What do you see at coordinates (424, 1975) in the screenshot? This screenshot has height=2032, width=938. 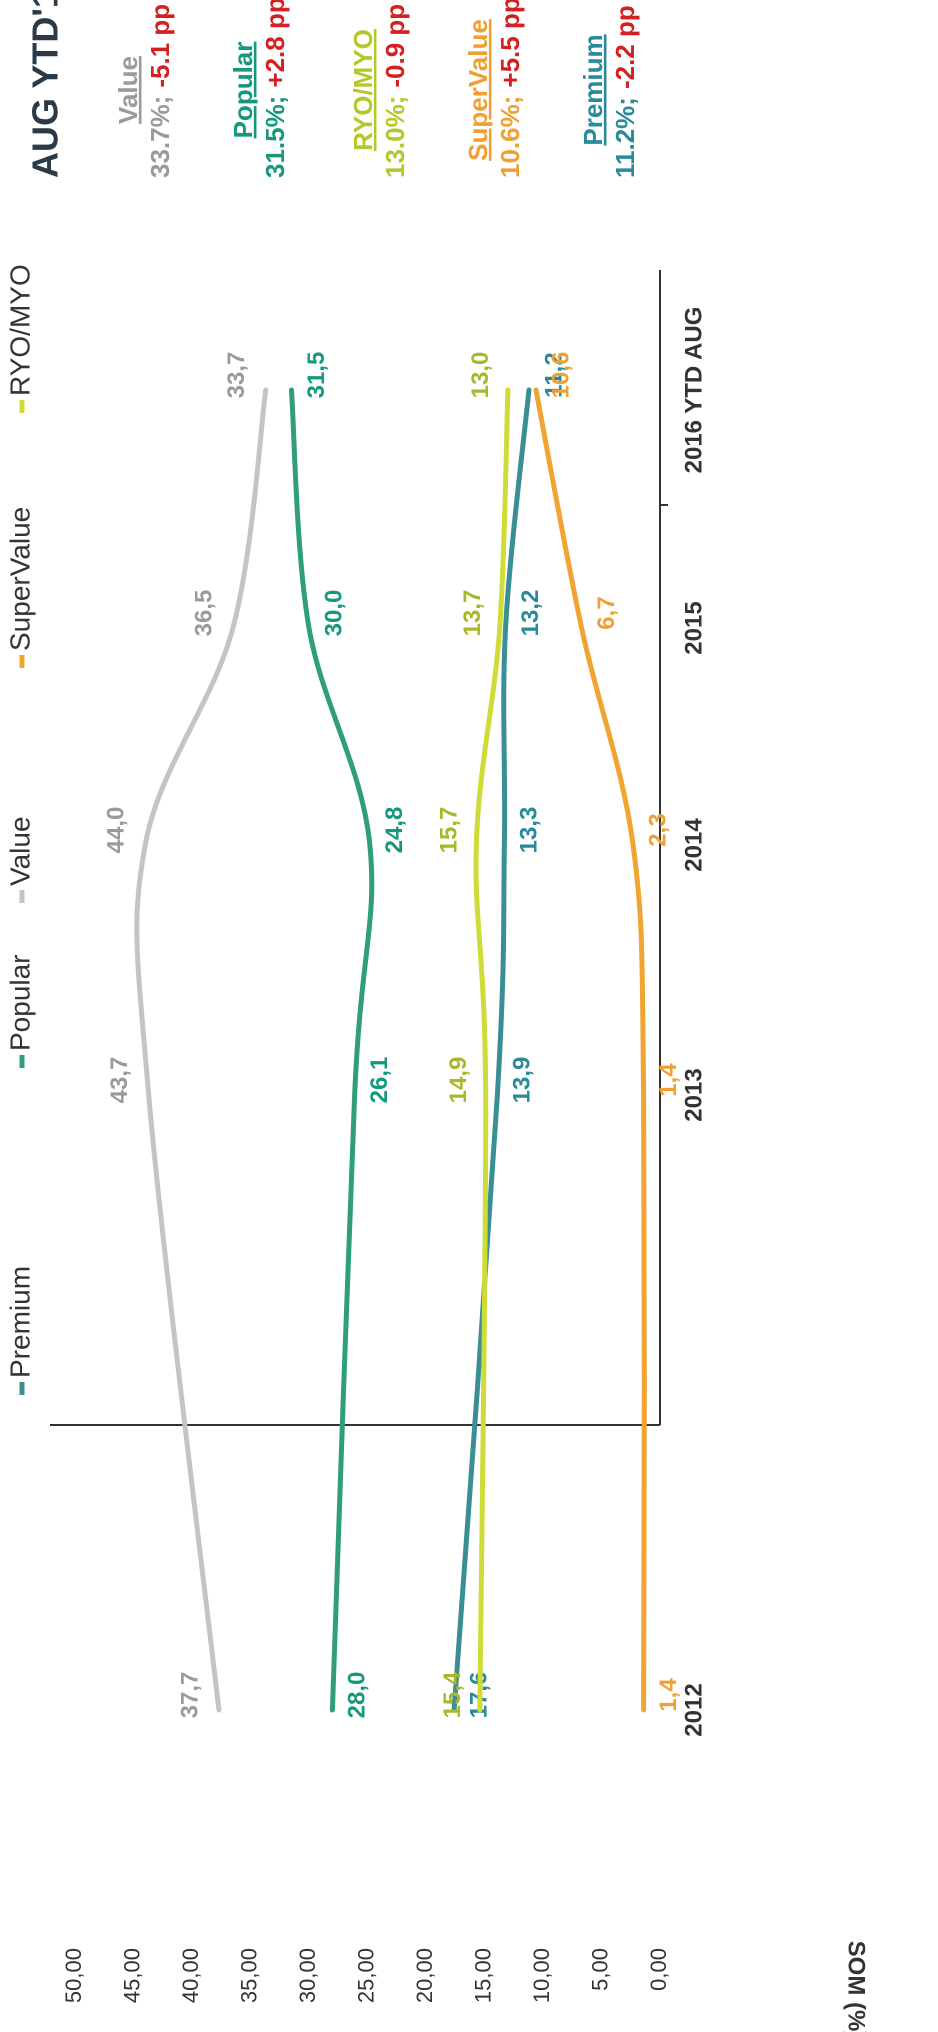 I see `y-tick-label: 20,00` at bounding box center [424, 1975].